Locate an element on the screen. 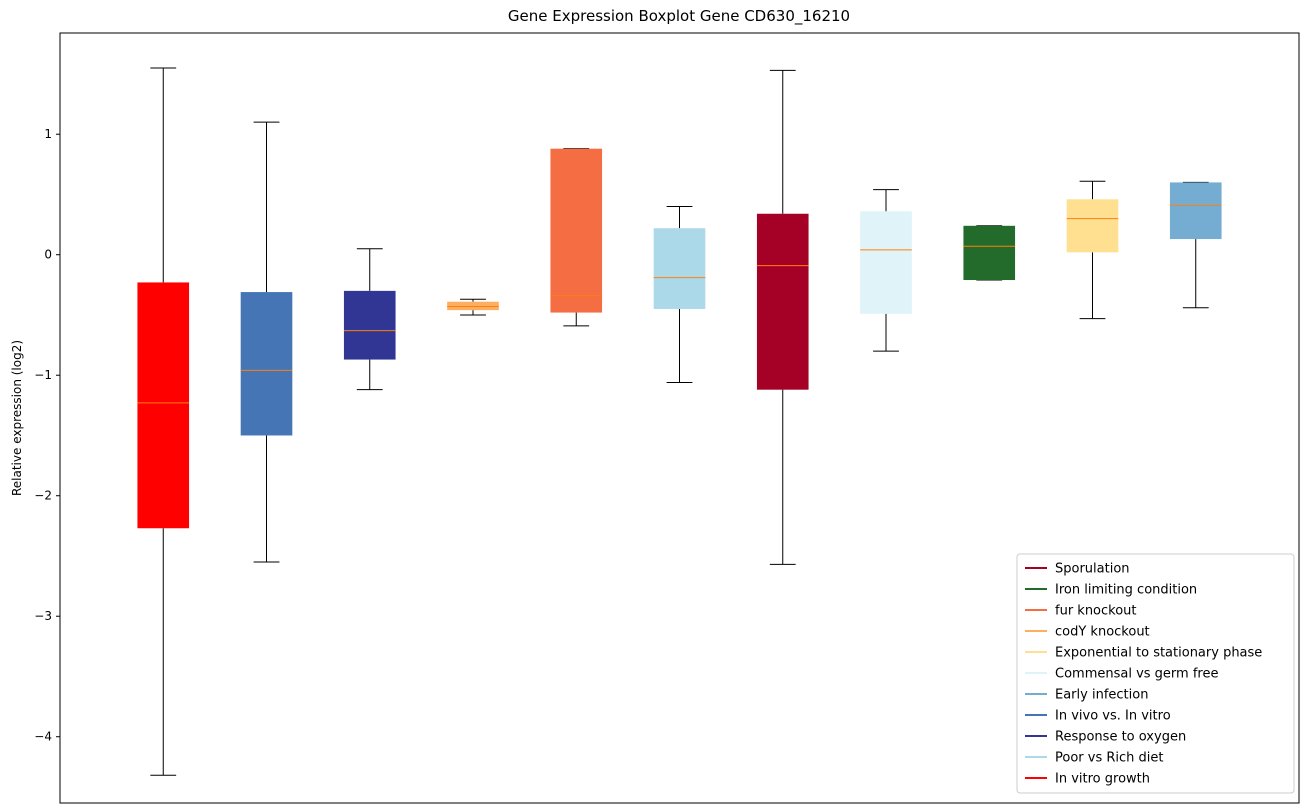 The width and height of the screenshot is (1309, 812). y-axis: 1 0 −1 −2 −3 −4 is located at coordinates (47, 435).